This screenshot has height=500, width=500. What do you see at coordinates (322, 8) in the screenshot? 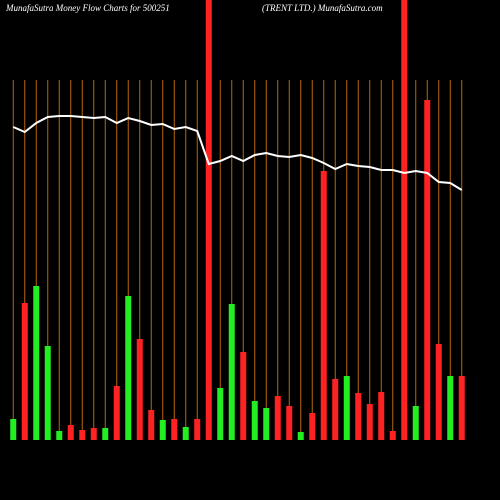
I see `chart-subtitle: (TRENT LTD.) MunafaSutra.com` at bounding box center [322, 8].